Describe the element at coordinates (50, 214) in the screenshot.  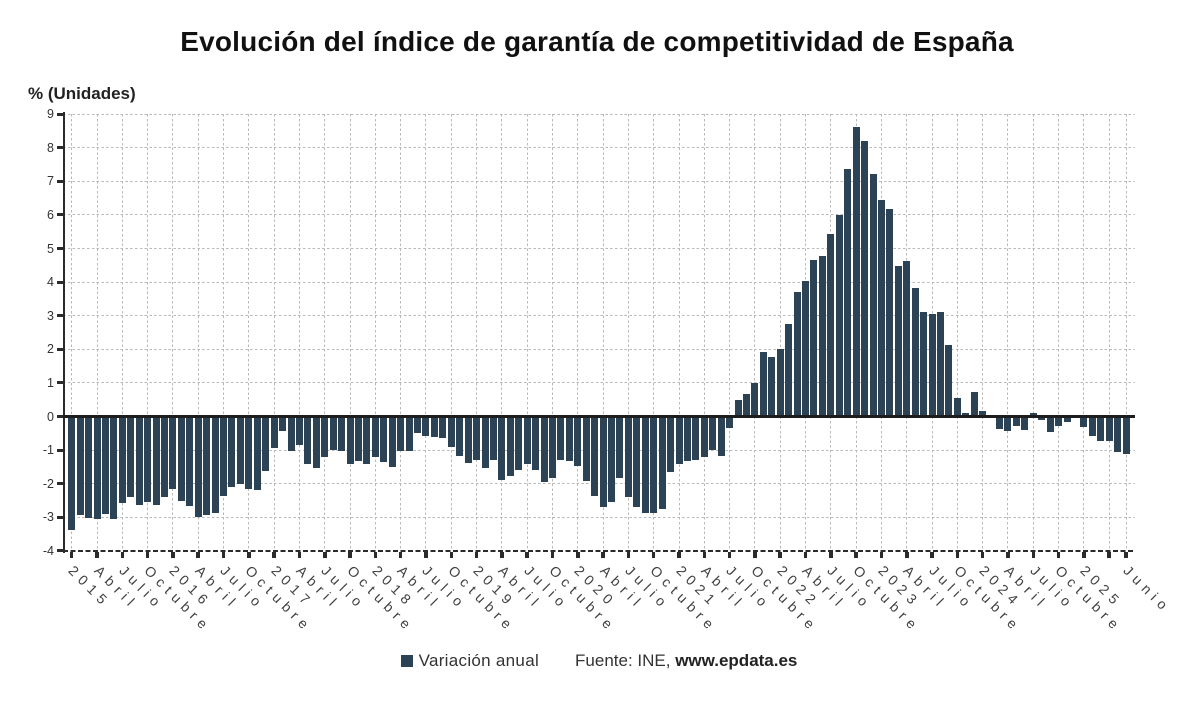
I see `y-axis-label: 6` at that location.